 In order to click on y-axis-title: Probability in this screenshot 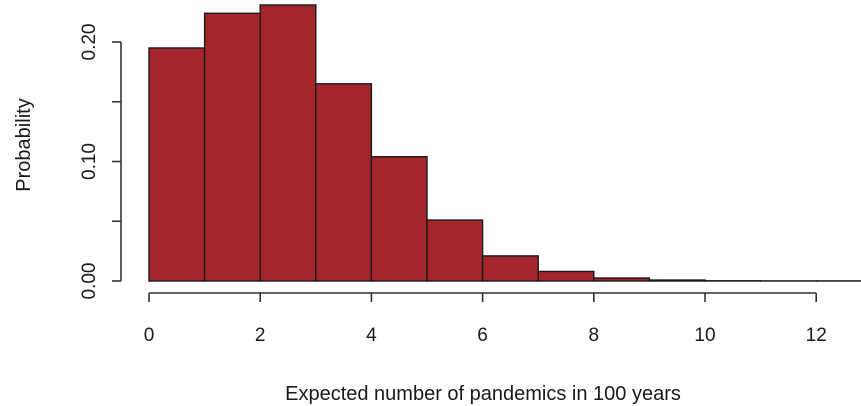, I will do `click(24, 144)`.